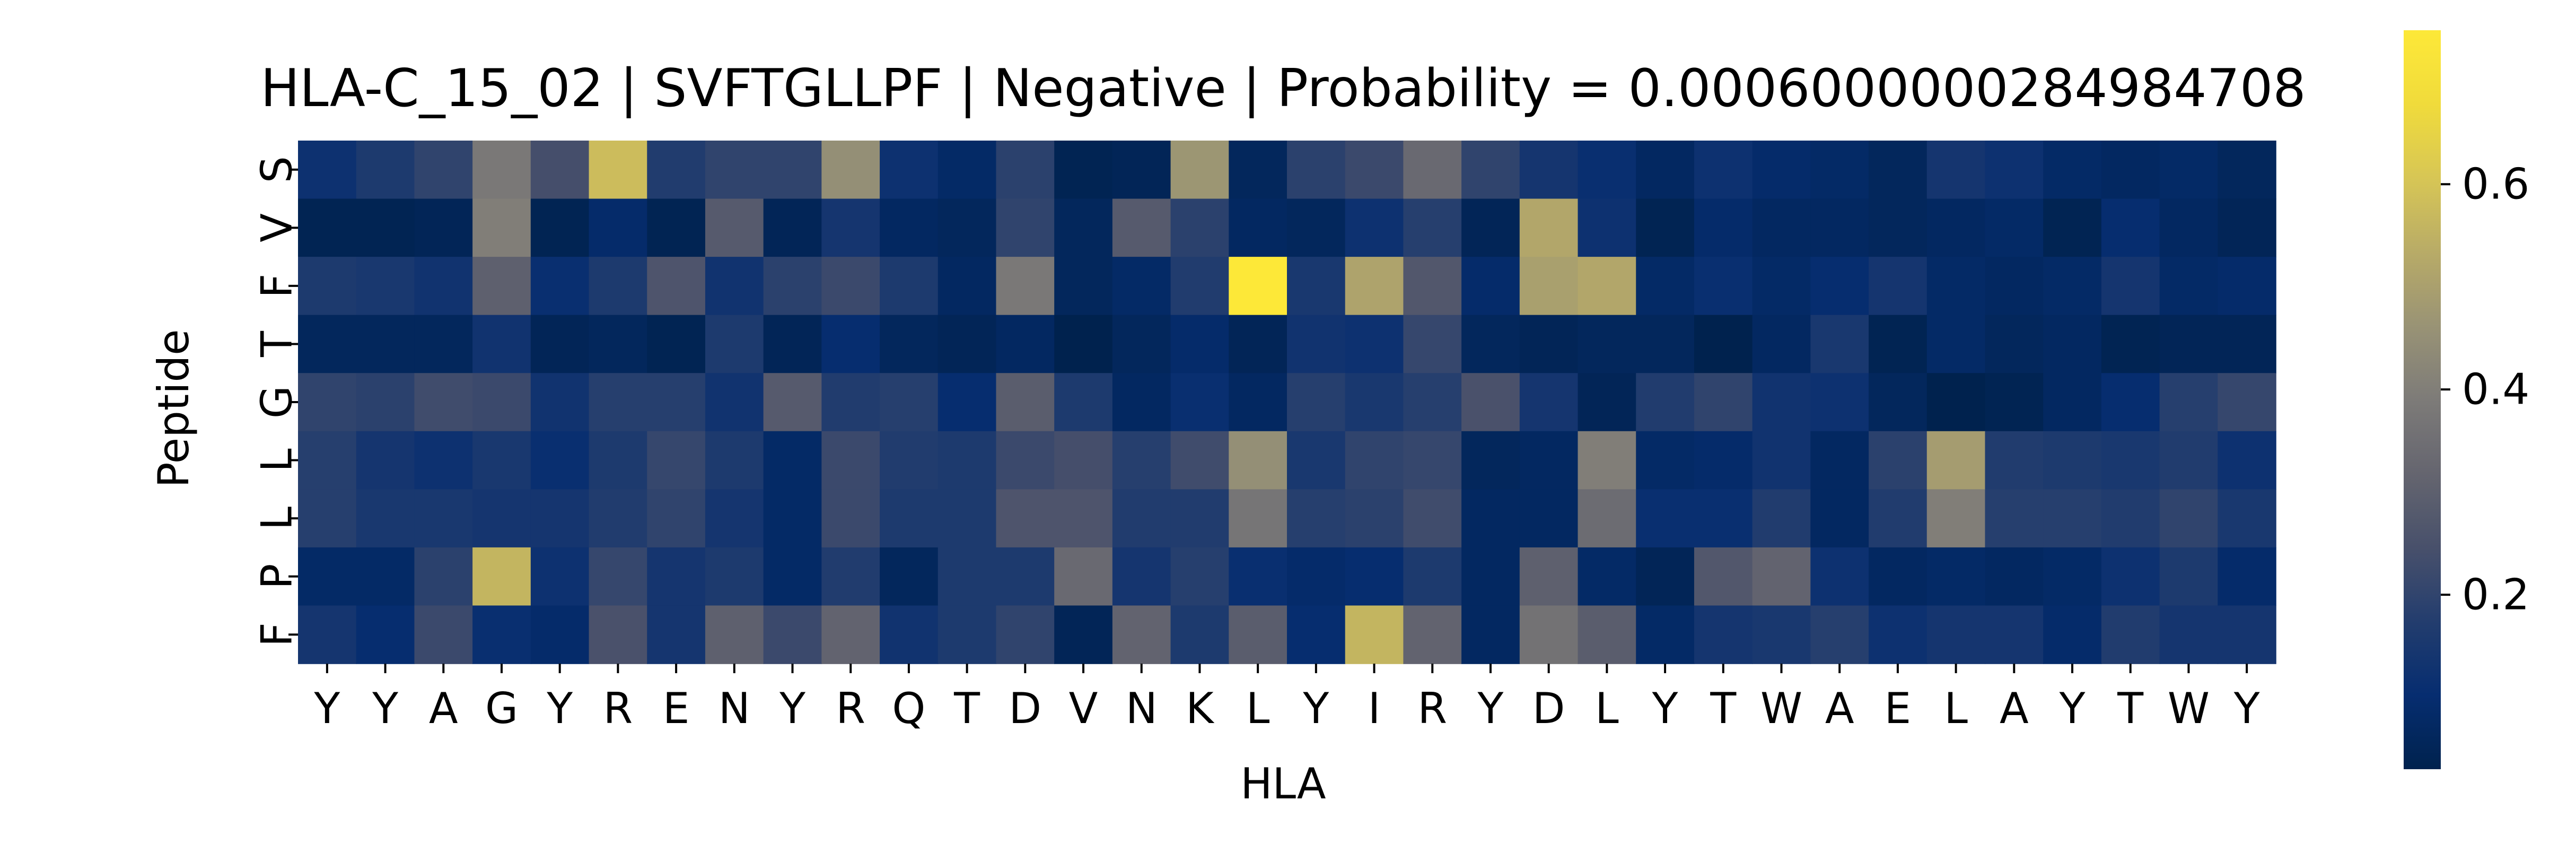  I want to click on colorbar-tick-label: 0.4, so click(2495, 389).